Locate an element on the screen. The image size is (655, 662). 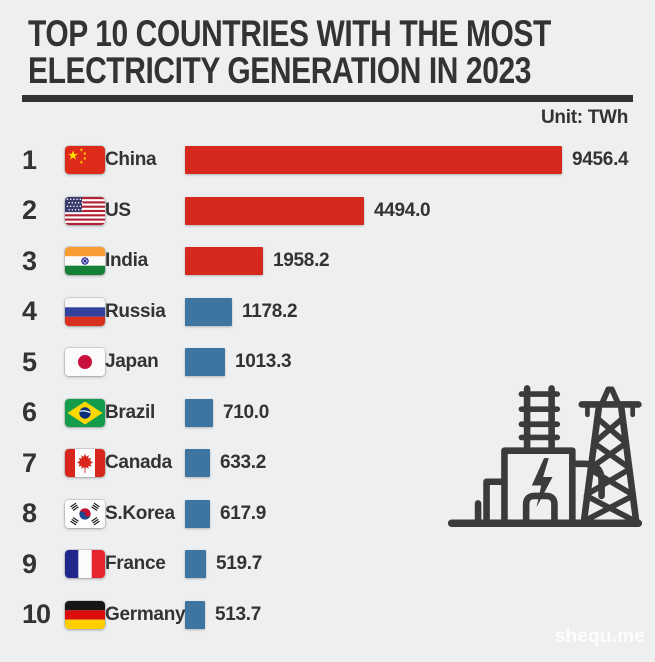
ranking-row: 3 India 1958.2 is located at coordinates (327, 261).